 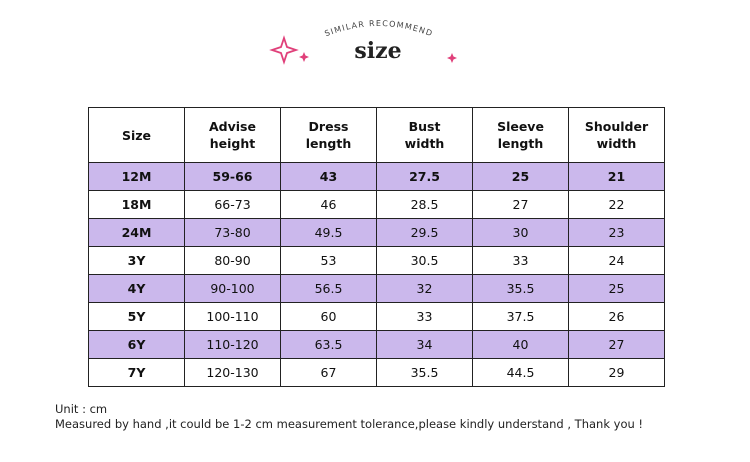 I want to click on header: SIMILAR RECOMMEND size, so click(x=363, y=42).